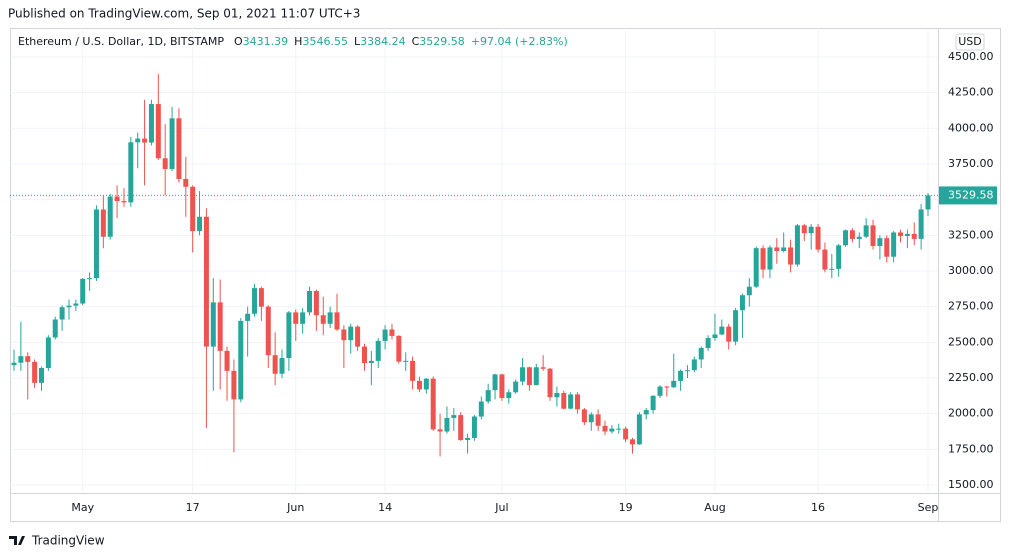  I want to click on ohlc-value: 3431.39, so click(266, 41).